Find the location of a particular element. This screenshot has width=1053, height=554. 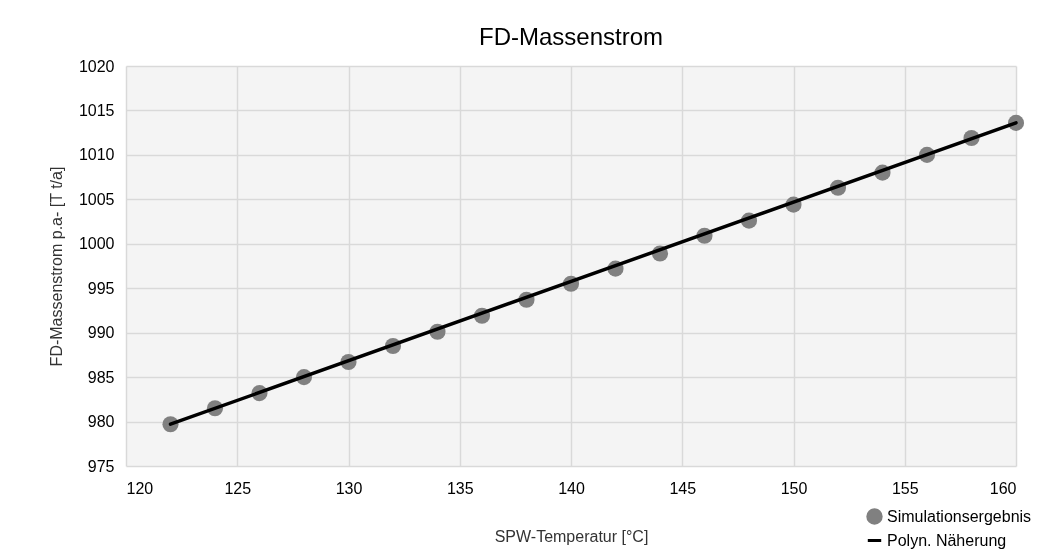

legend-label: Polyn. Näherung is located at coordinates (947, 540).